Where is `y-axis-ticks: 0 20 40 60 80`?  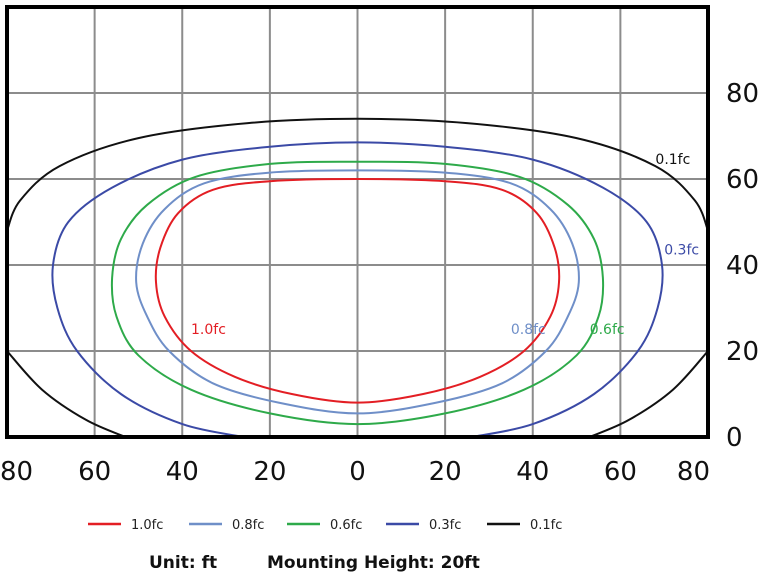 y-axis-ticks: 0 20 40 60 80 is located at coordinates (742, 266).